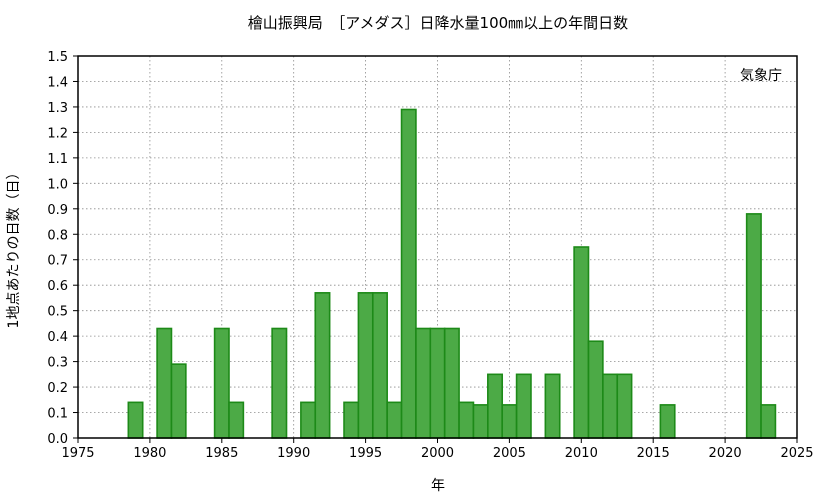  I want to click on y-tick-label: 0.1, so click(57, 414).